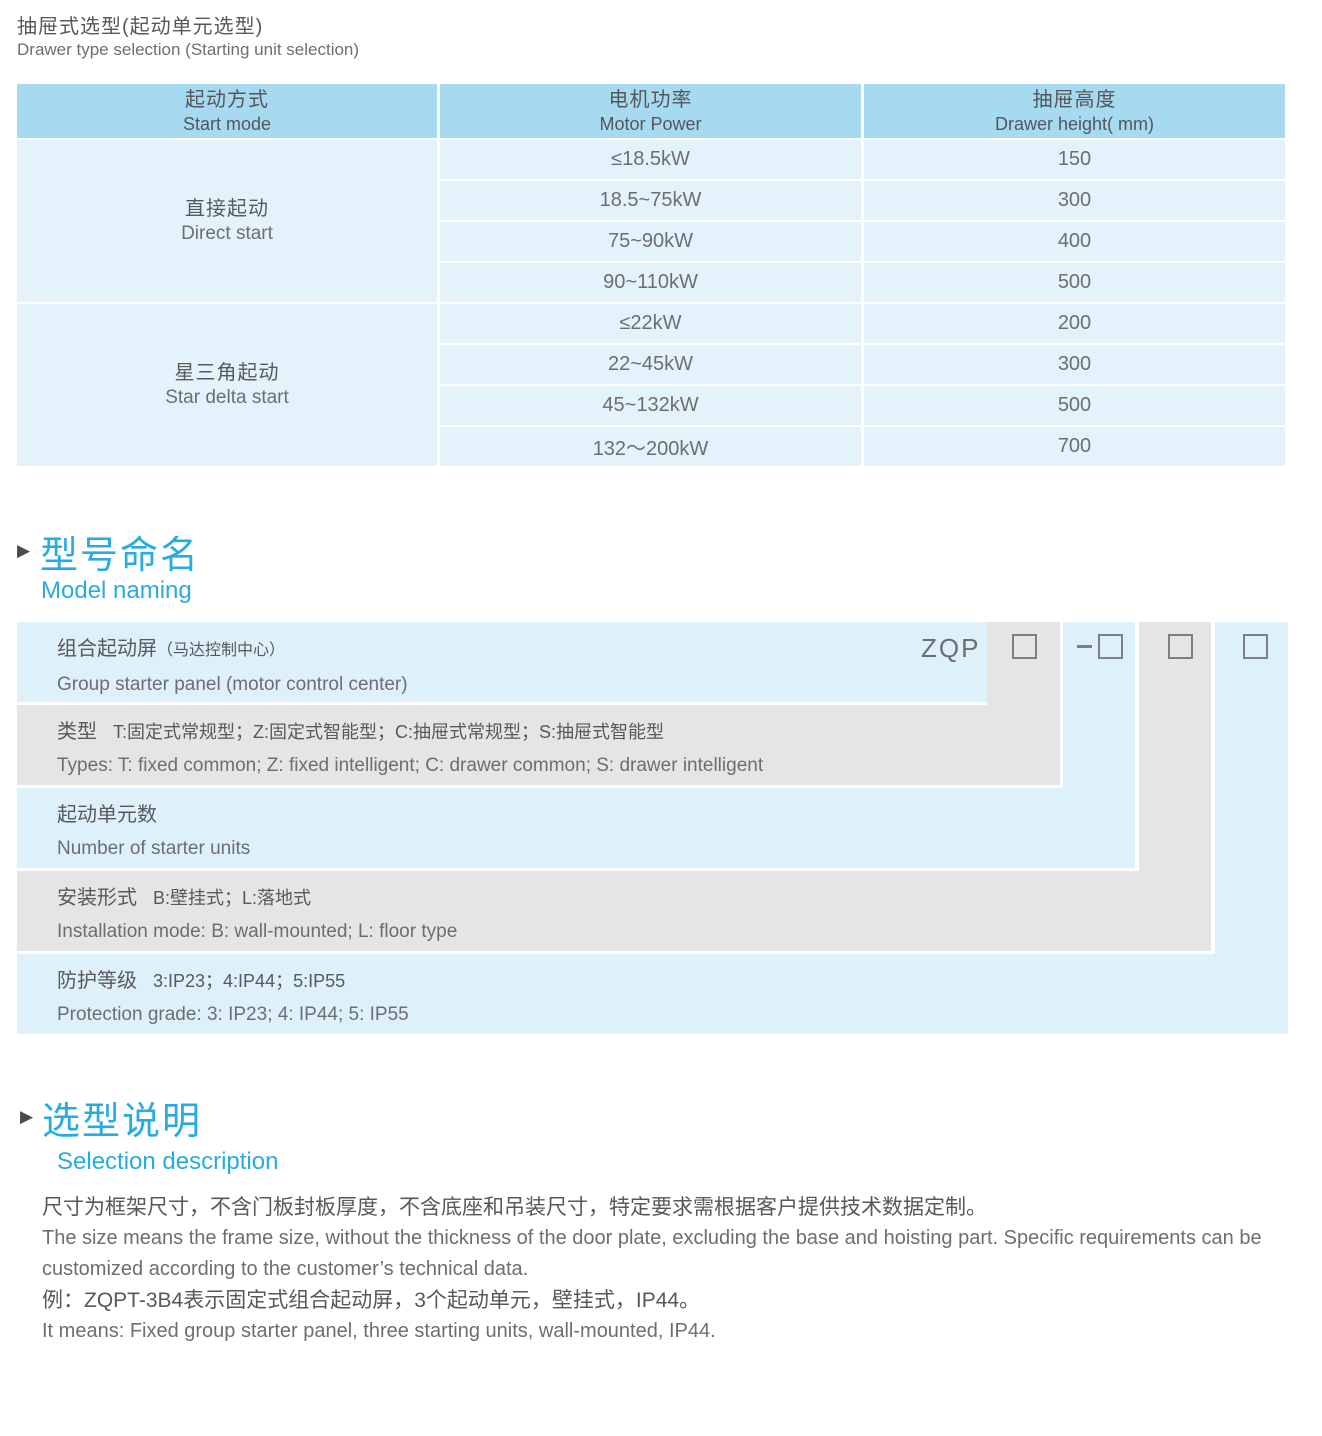 The height and width of the screenshot is (1436, 1322). I want to click on row1-label-zh: 组合起动屏, so click(107, 649).